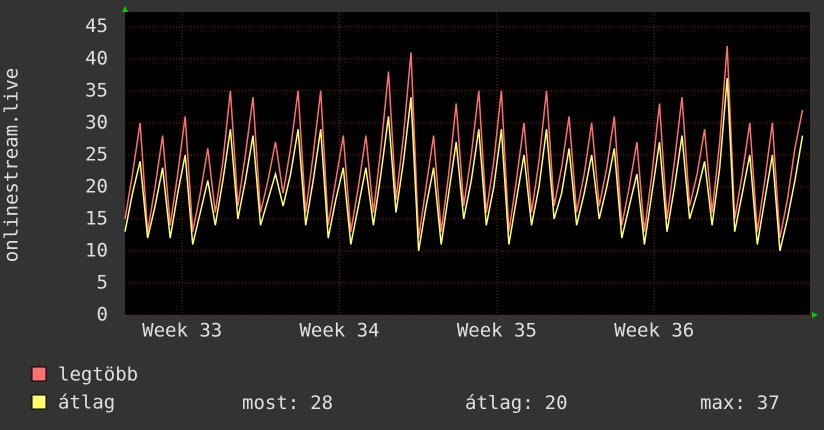  I want to click on stat: átlag: 20, so click(516, 403).